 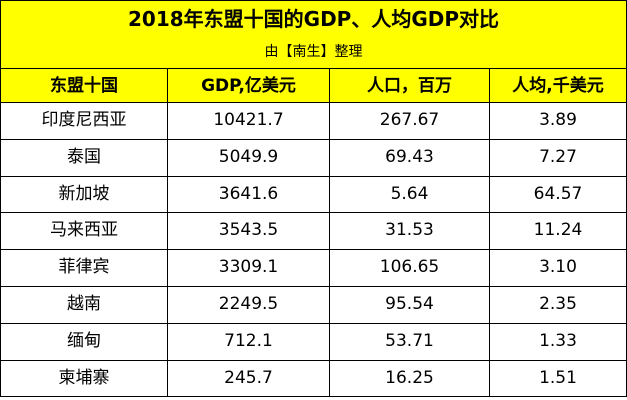 What do you see at coordinates (84, 85) in the screenshot?
I see `column-header: 东盟十国` at bounding box center [84, 85].